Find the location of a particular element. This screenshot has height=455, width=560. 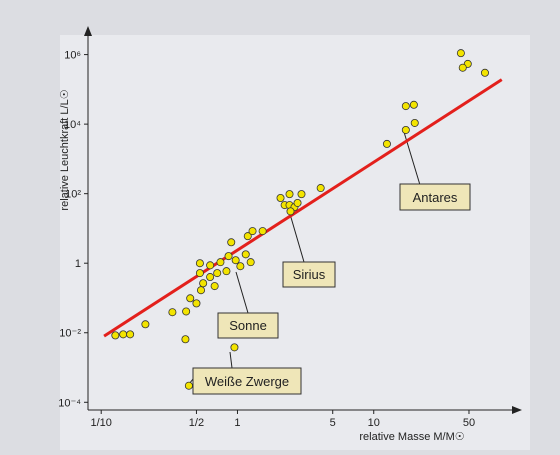

y-tick-label: 10⁶ is located at coordinates (72, 56).